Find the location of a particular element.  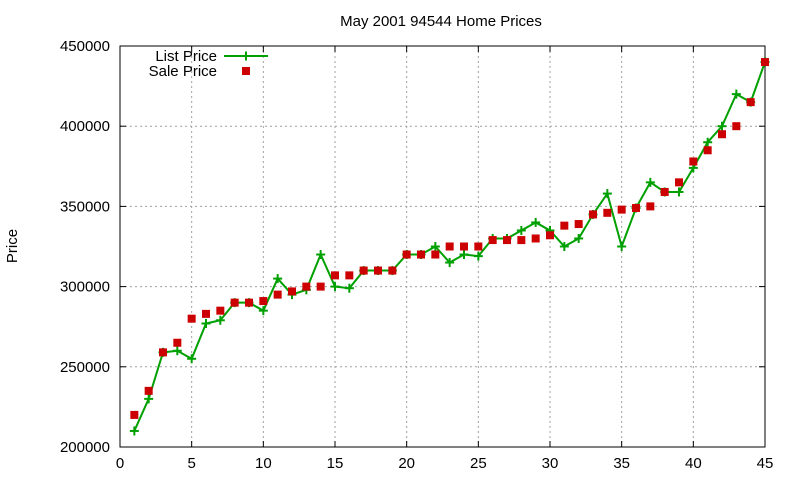

legend-label-sale-price: Sale Price is located at coordinates (183, 71).